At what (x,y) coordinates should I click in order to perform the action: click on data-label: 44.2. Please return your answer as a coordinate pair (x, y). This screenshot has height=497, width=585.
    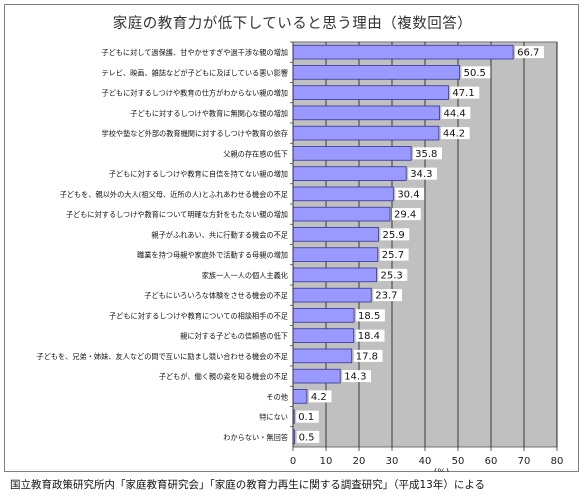
    Looking at the image, I should click on (454, 134).